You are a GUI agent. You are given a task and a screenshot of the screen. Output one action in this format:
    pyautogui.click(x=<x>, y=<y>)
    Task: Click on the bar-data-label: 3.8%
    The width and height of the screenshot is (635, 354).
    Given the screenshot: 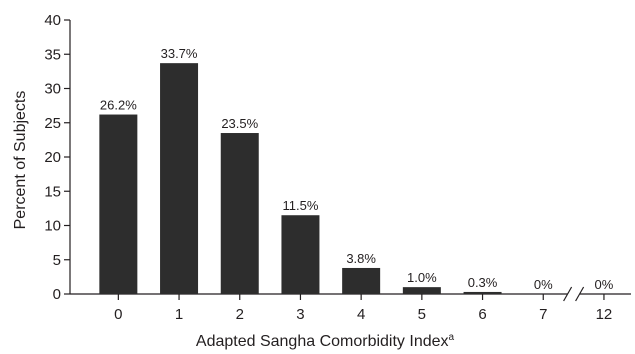 What is the action you would take?
    pyautogui.click(x=361, y=258)
    